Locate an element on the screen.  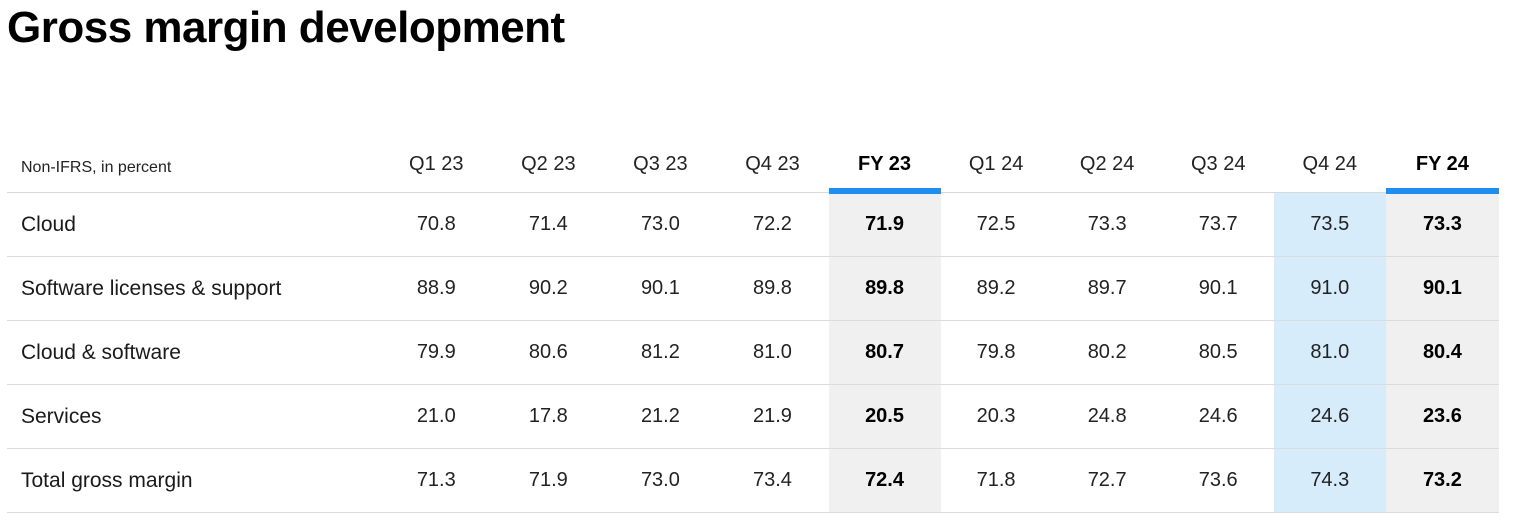
unit-label: Non-IFRS, in percent is located at coordinates (194, 164).